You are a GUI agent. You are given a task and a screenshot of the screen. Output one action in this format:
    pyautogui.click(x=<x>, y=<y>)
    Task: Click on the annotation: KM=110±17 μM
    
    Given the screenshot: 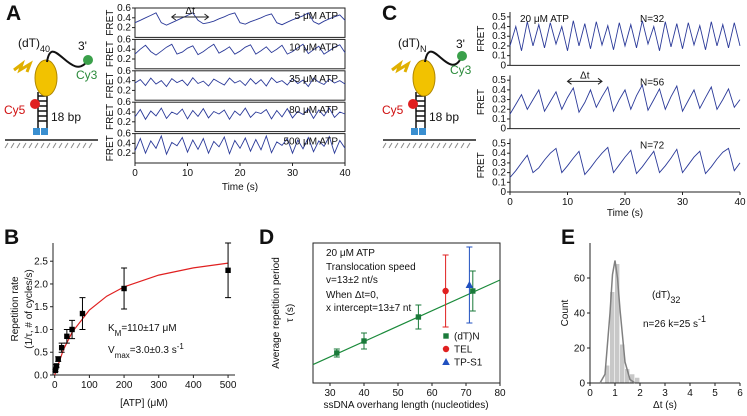 What is the action you would take?
    pyautogui.click(x=142, y=330)
    